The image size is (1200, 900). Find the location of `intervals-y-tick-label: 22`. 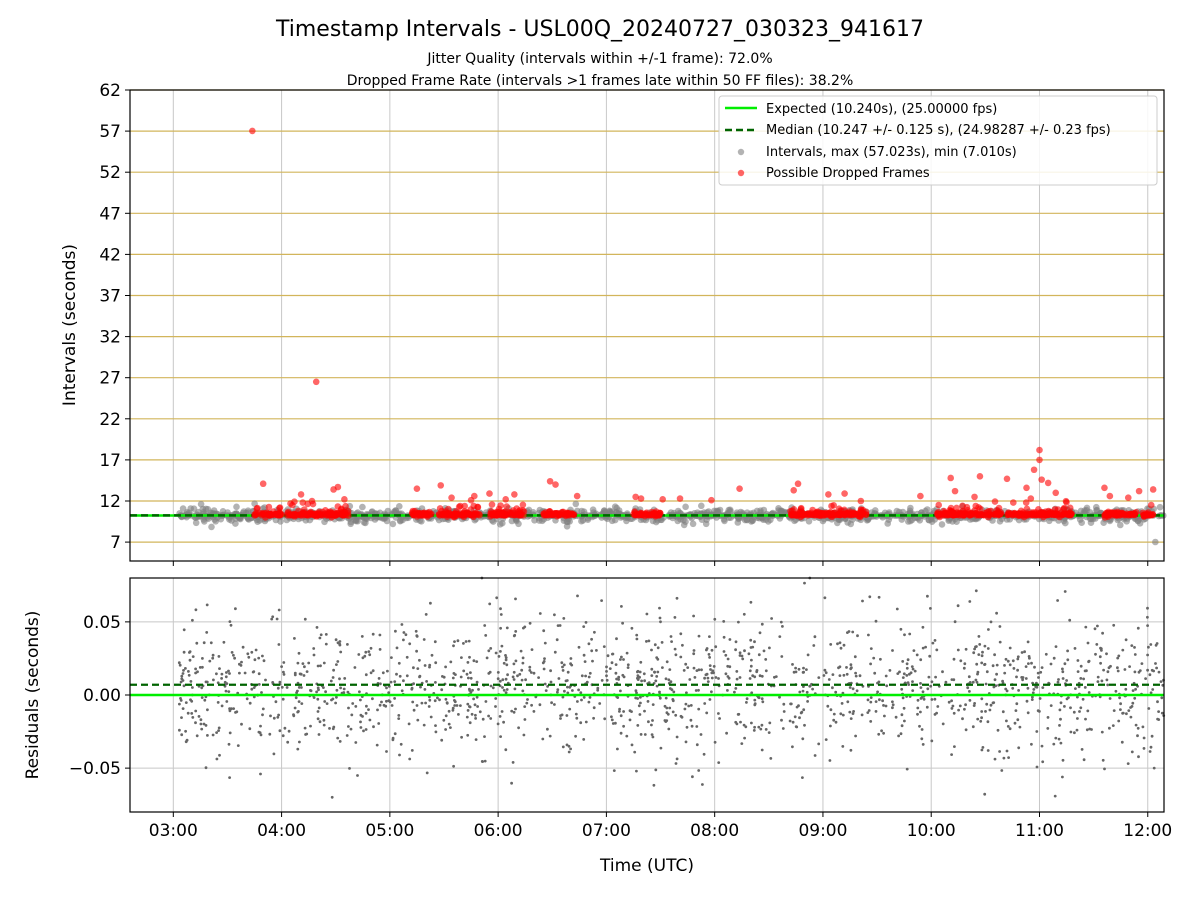

intervals-y-tick-label: 22 is located at coordinates (110, 420).